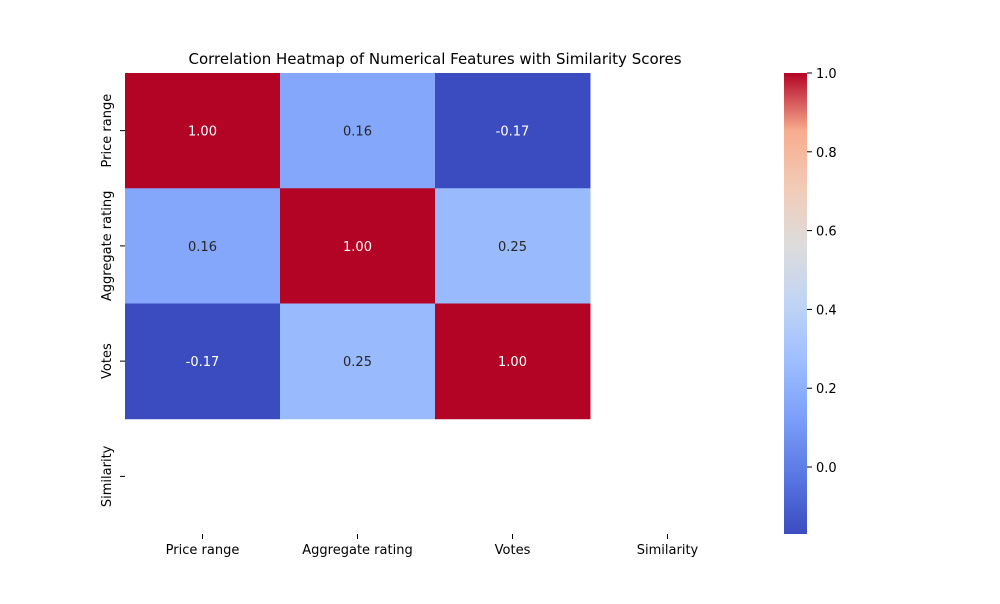 This screenshot has height=604, width=1000. What do you see at coordinates (357, 550) in the screenshot?
I see `x-tick-label: Aggregate rating` at bounding box center [357, 550].